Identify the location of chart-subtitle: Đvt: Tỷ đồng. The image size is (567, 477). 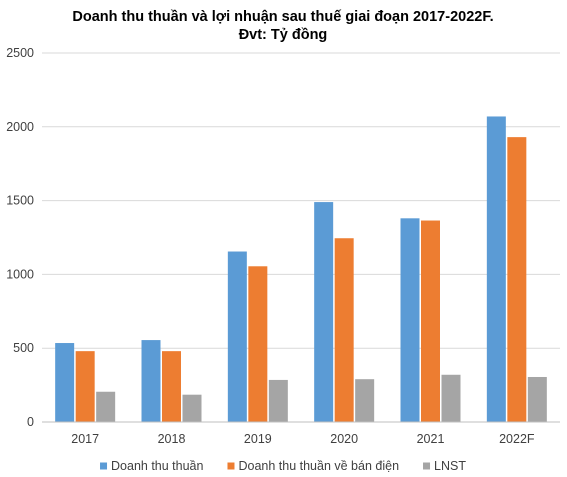
(283, 35).